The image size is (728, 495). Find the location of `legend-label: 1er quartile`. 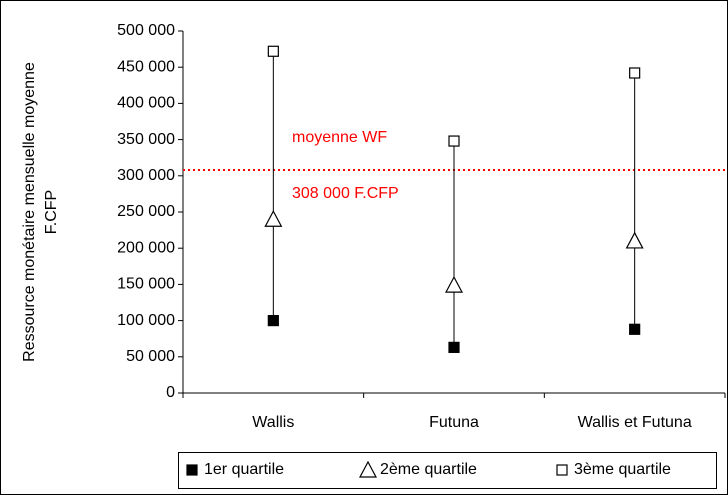

legend-label: 1er quartile is located at coordinates (244, 469).